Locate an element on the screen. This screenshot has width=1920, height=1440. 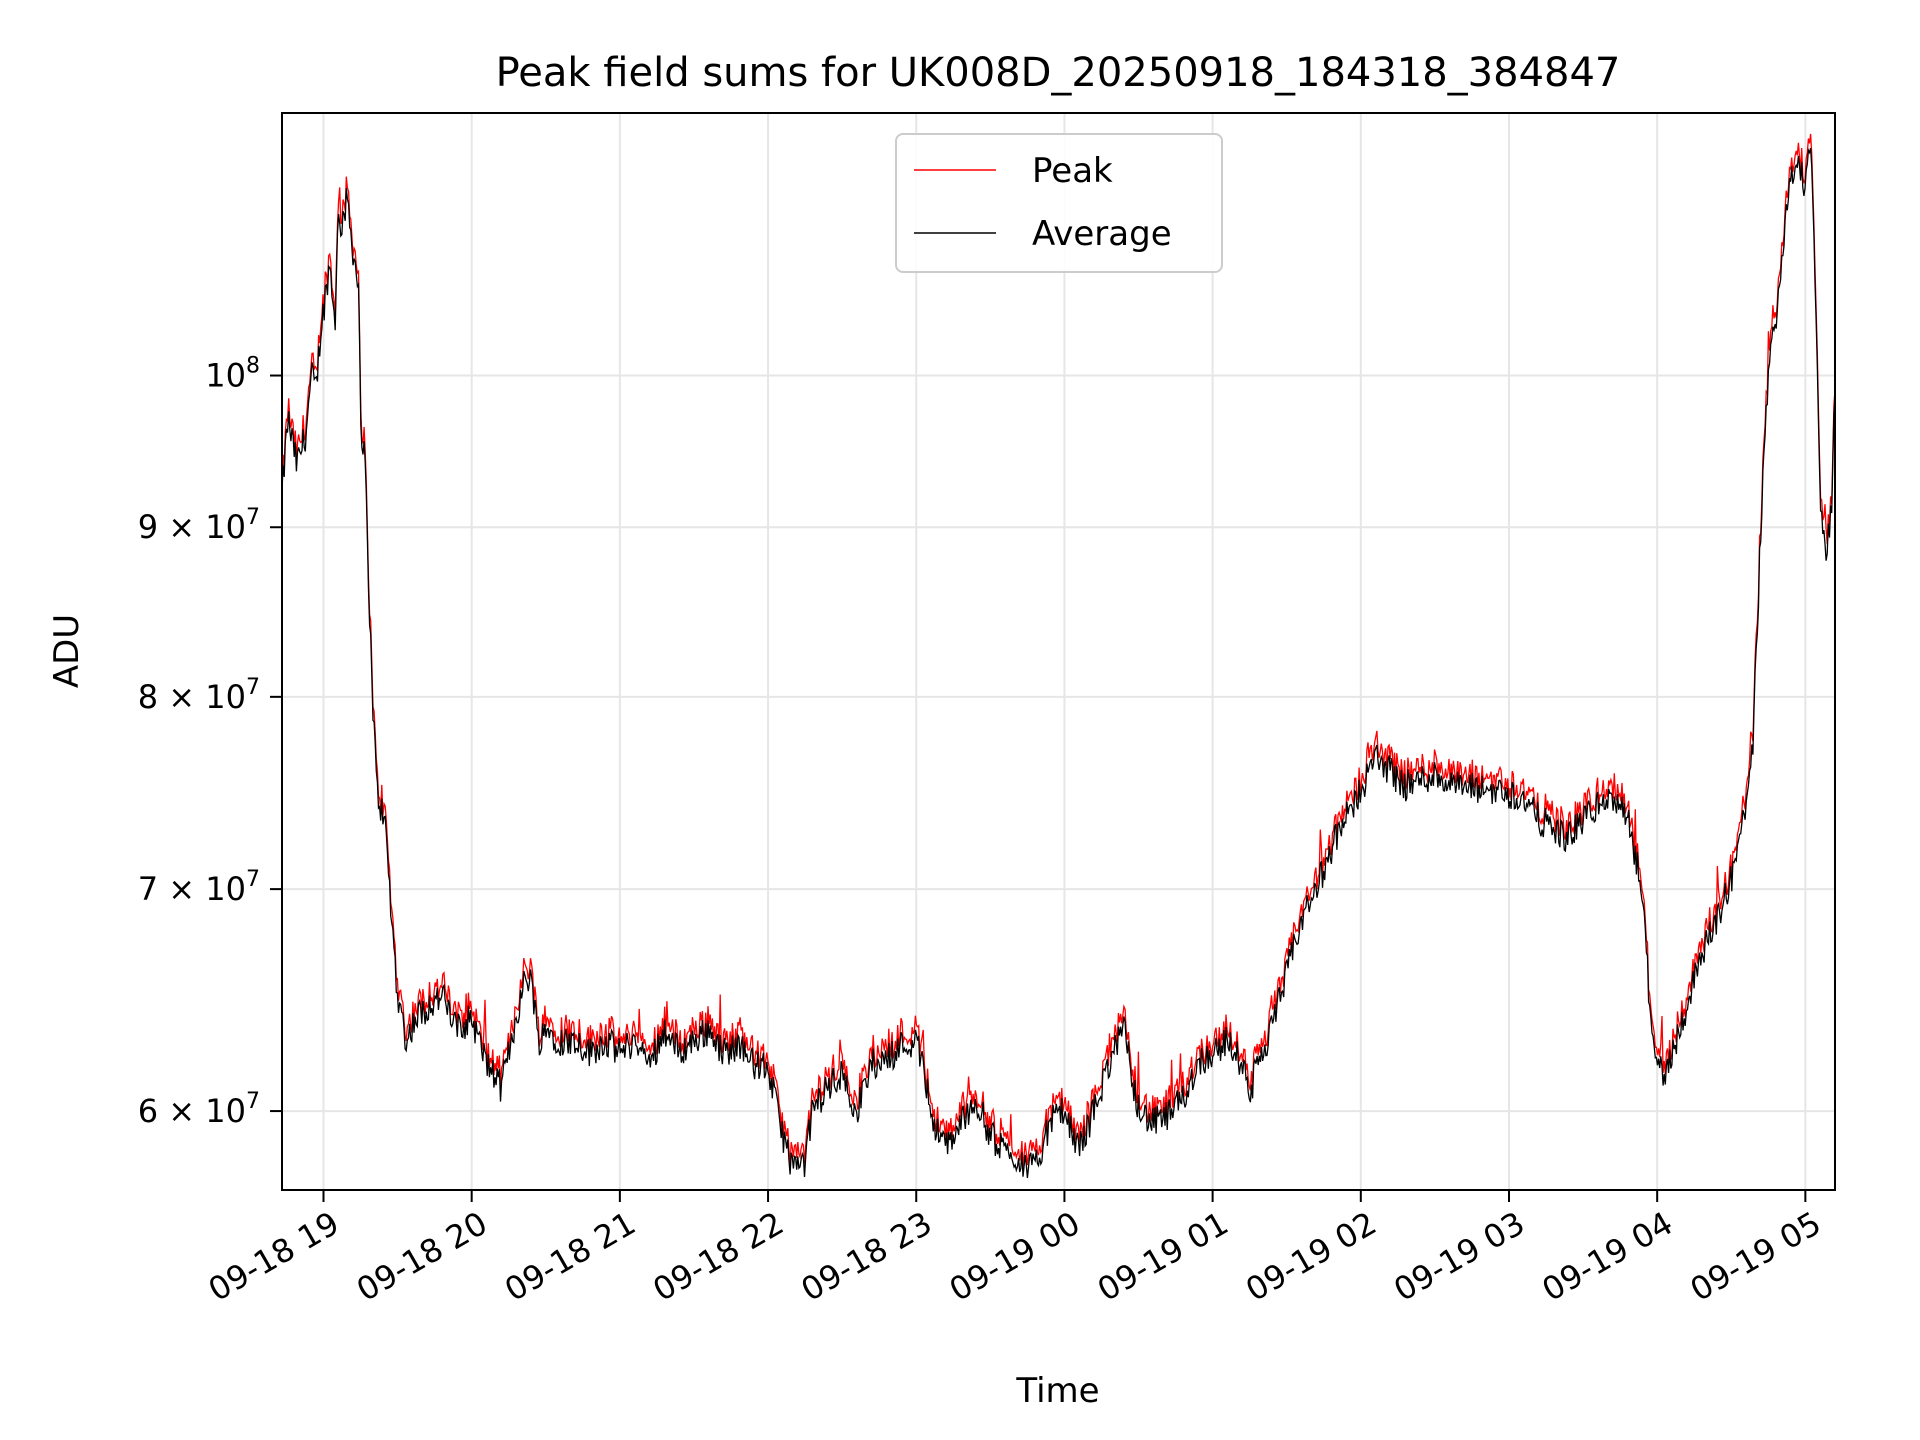
legend-peak-label: Peak is located at coordinates (1072, 171).